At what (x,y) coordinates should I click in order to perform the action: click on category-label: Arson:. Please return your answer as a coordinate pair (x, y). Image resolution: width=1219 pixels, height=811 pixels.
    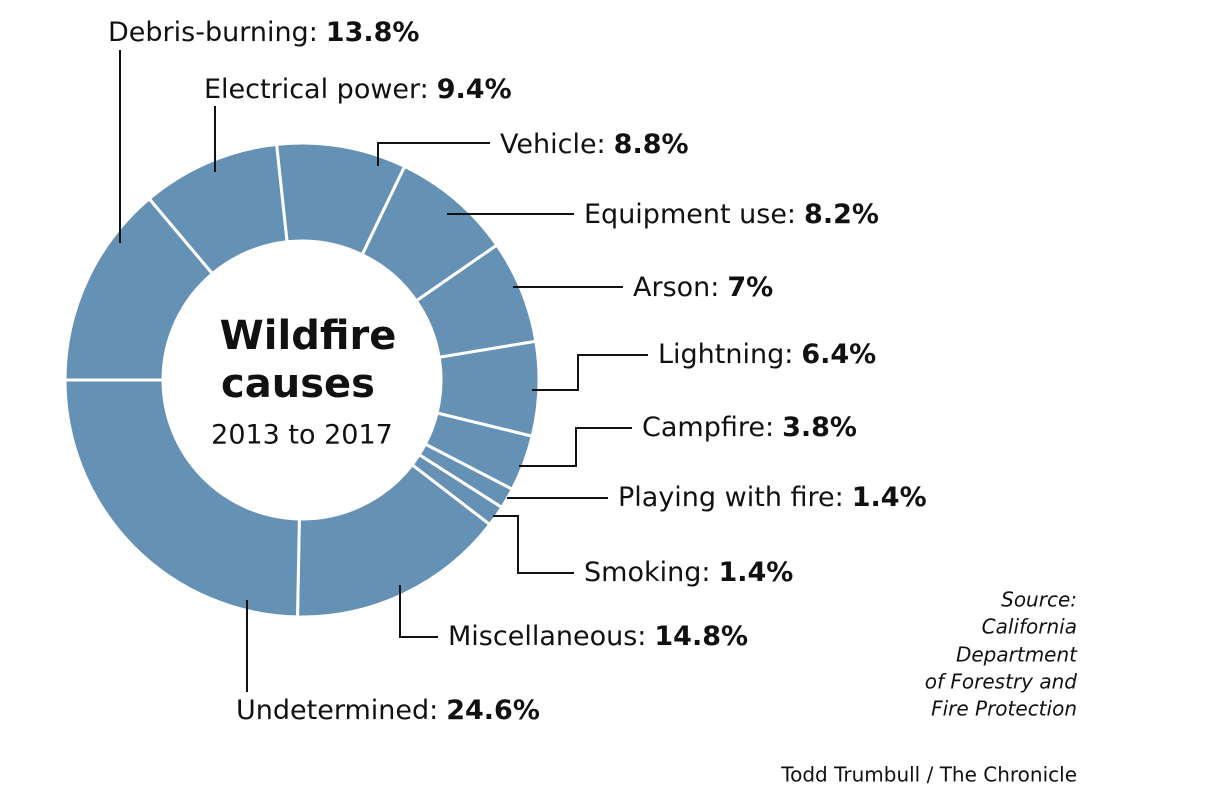
    Looking at the image, I should click on (676, 287).